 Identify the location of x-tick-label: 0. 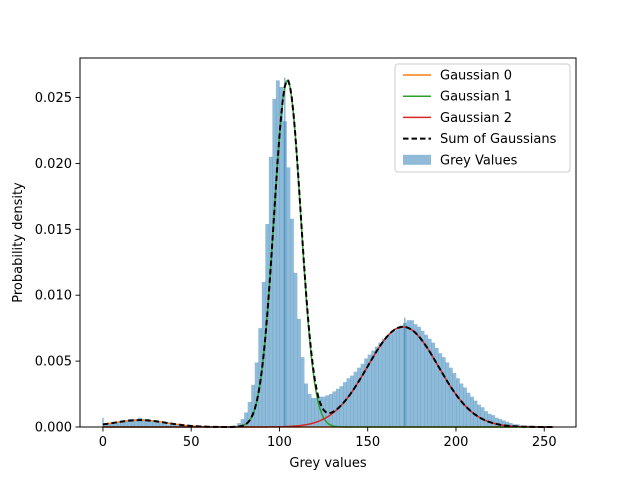
(103, 442).